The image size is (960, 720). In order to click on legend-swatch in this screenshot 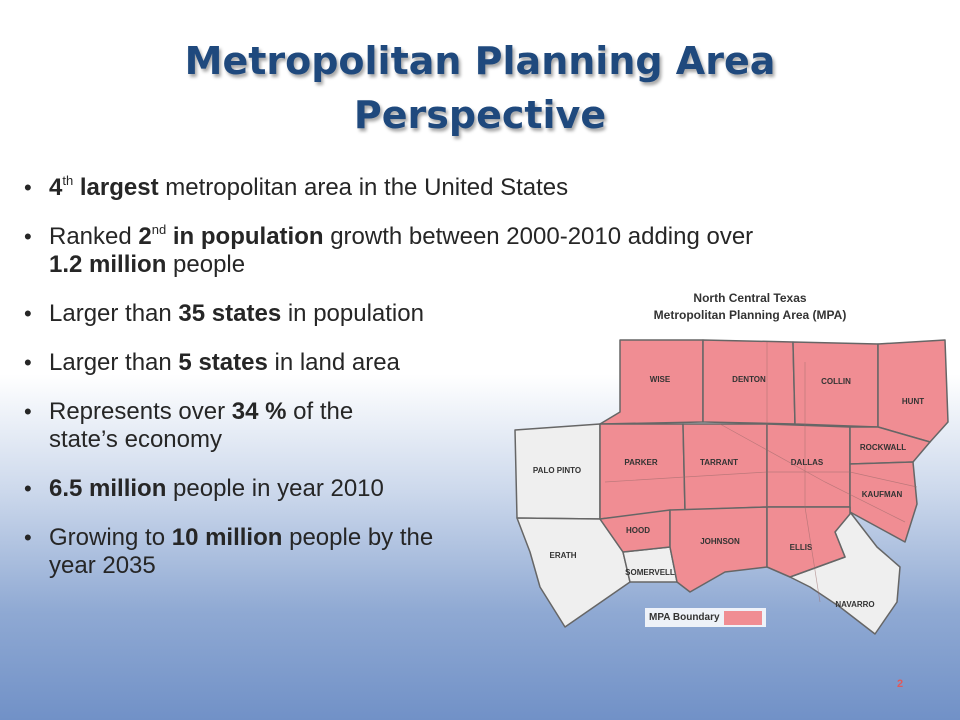, I will do `click(742, 617)`.